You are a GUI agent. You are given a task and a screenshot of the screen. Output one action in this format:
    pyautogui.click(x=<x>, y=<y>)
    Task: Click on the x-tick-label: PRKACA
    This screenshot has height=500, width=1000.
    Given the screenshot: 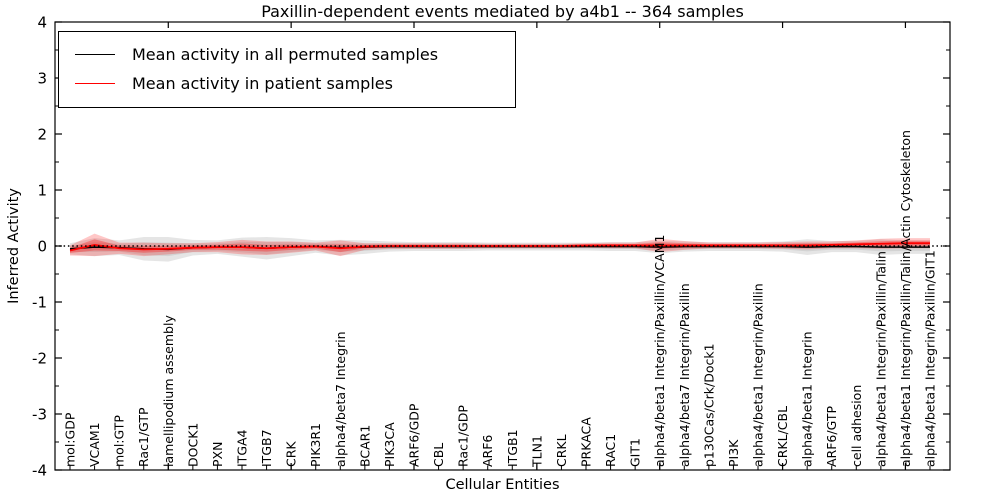 What is the action you would take?
    pyautogui.click(x=586, y=442)
    